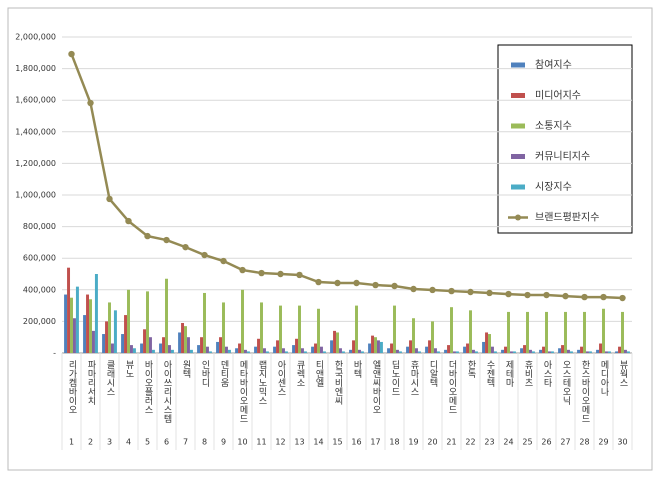  What do you see at coordinates (553, 126) in the screenshot?
I see `legend-label: 소통지수` at bounding box center [553, 126].